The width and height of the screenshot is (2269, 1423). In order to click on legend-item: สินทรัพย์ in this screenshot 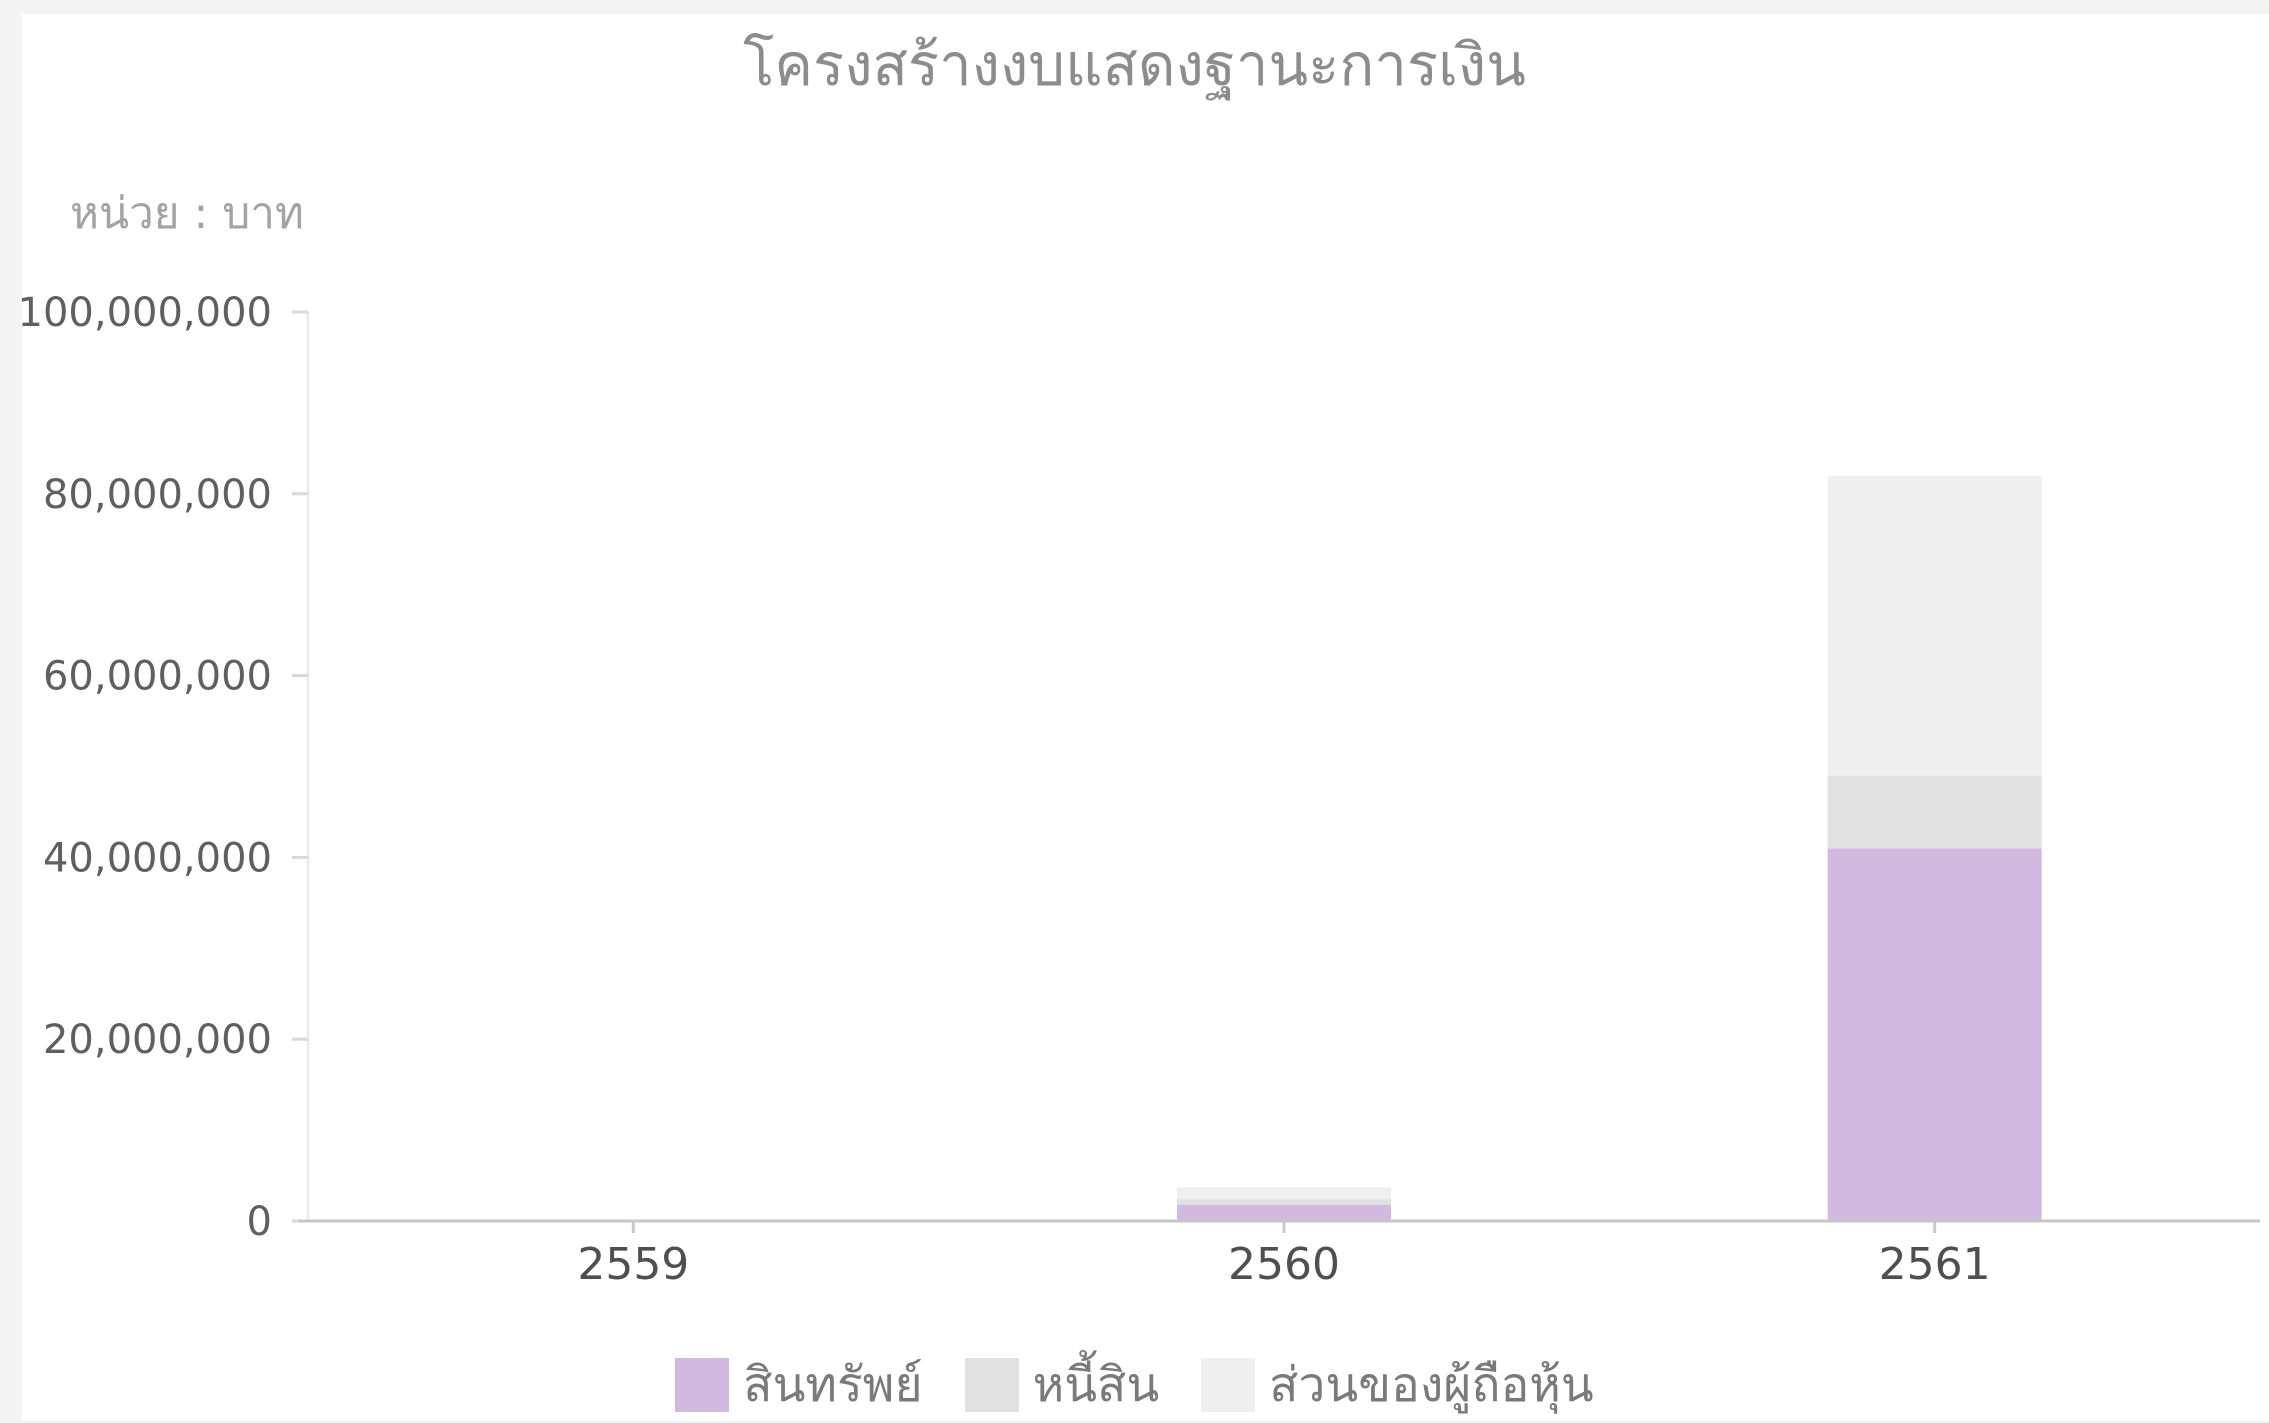, I will do `click(799, 1385)`.